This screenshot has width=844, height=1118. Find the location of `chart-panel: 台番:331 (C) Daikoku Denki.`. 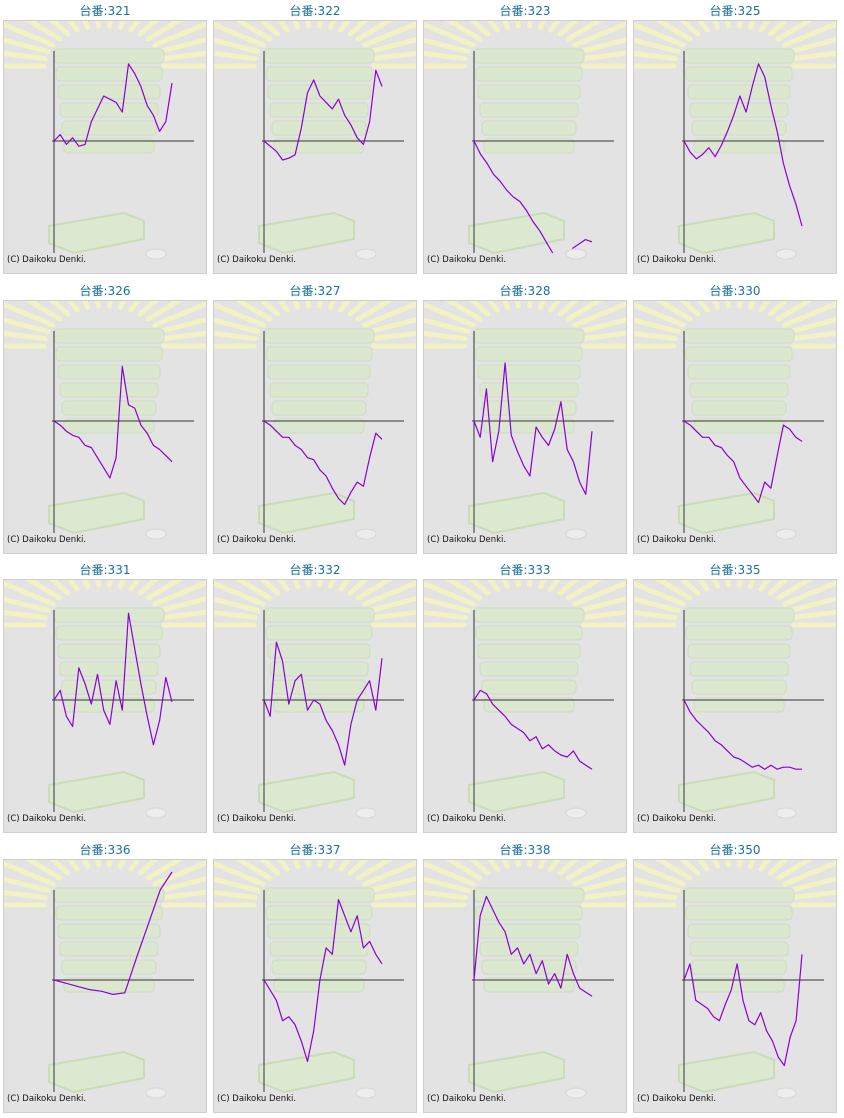

chart-panel: 台番:331 (C) Daikoku Denki. is located at coordinates (105, 698).